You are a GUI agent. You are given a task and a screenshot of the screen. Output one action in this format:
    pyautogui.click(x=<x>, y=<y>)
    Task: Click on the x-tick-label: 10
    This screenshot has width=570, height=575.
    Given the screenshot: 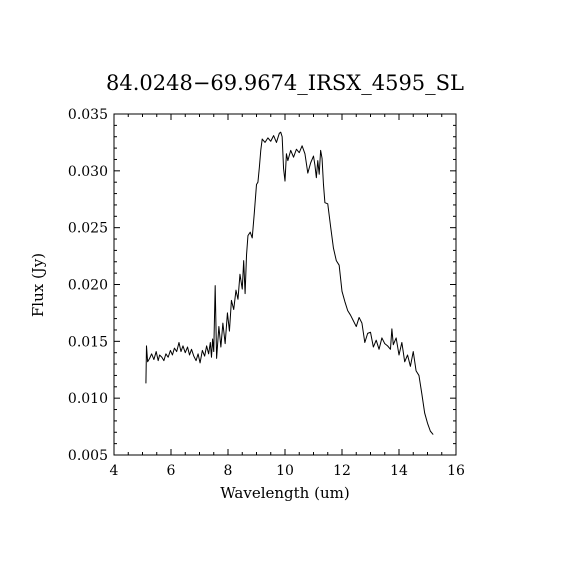 What is the action you would take?
    pyautogui.click(x=285, y=471)
    